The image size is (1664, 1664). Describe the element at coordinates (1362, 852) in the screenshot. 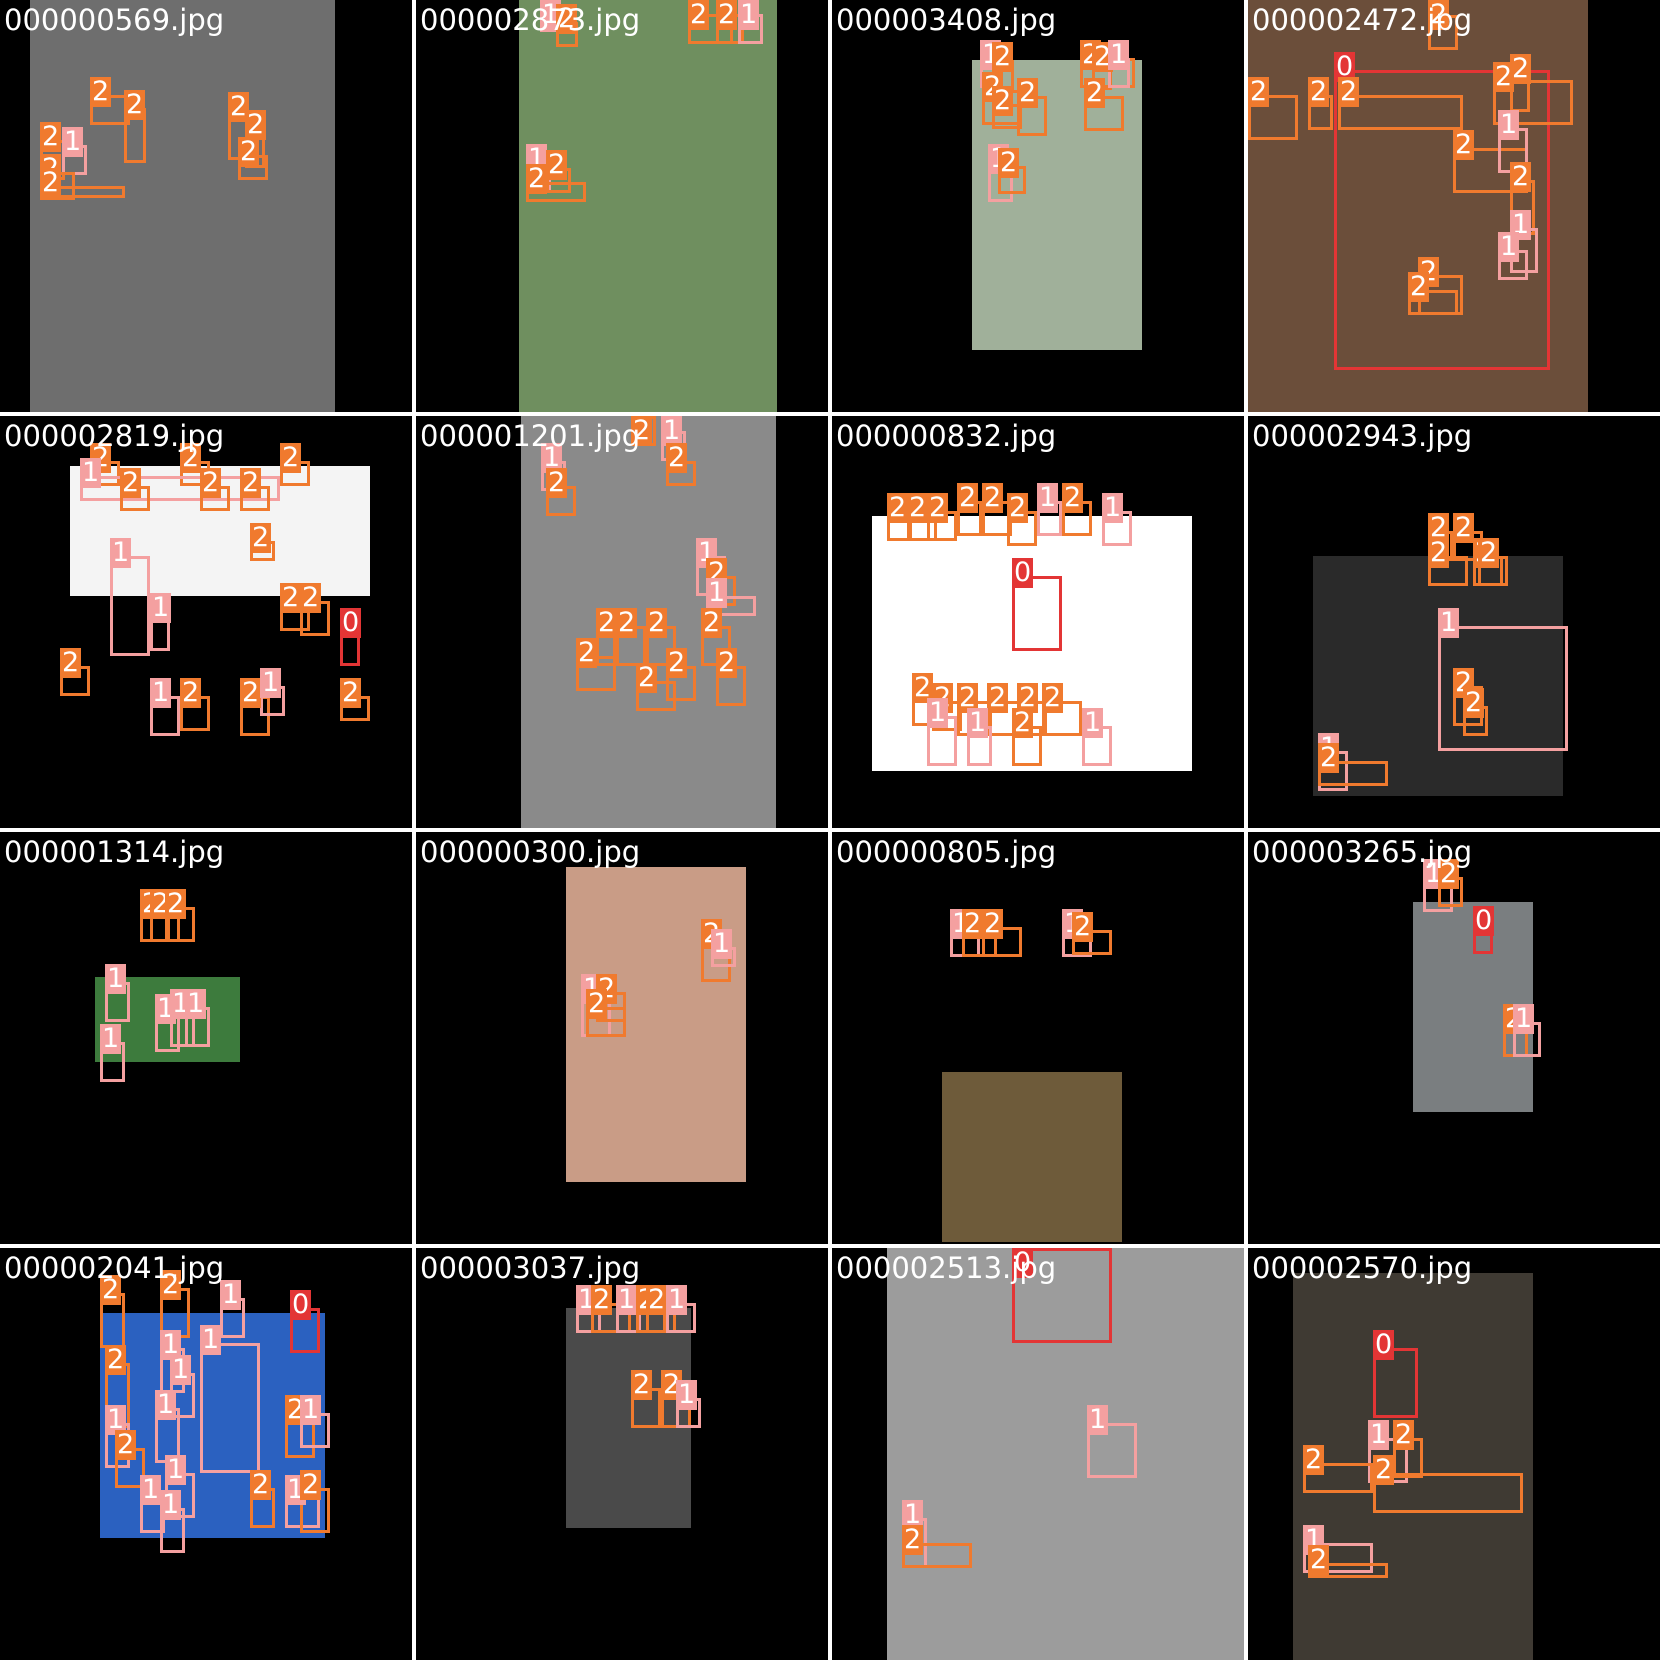

I see `tile-filename: 000003265.jpg` at that location.